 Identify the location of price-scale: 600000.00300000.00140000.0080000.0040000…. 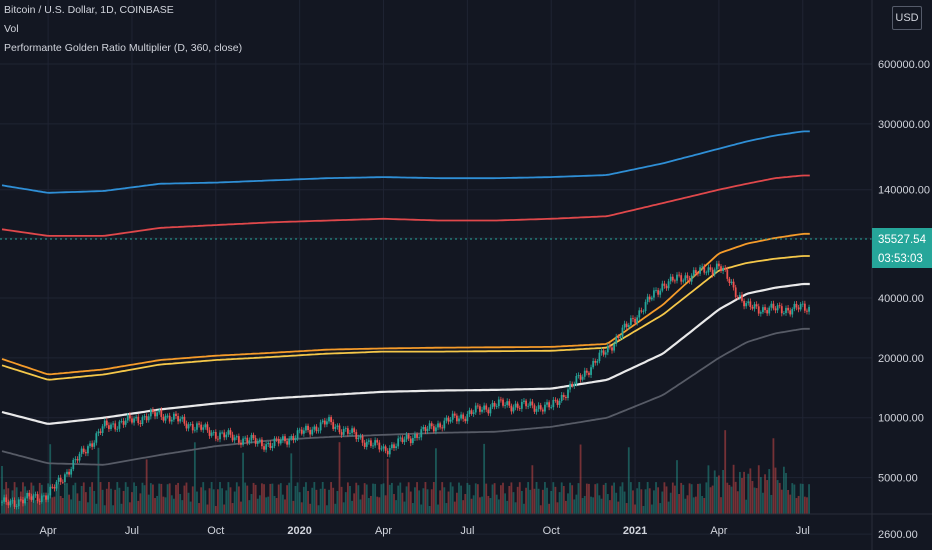
(904, 300).